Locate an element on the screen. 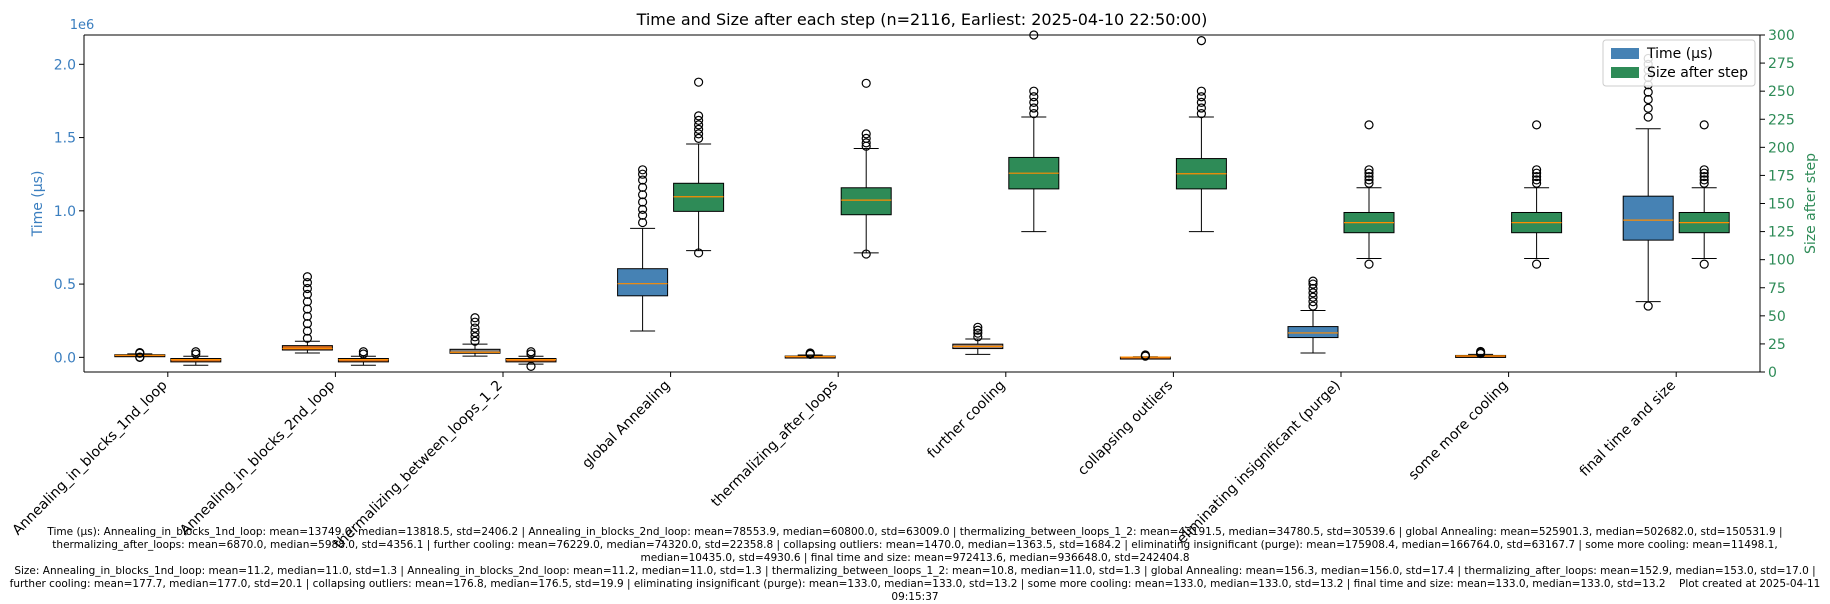 The image size is (1830, 604). right-axis-tick-label: 175 is located at coordinates (1781, 176).